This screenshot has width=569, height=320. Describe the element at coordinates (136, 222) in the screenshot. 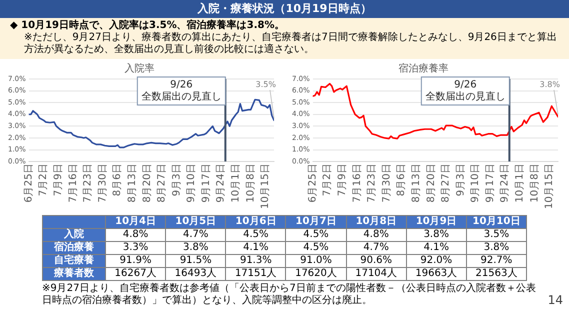

I see `category-label: 10月4日` at that location.